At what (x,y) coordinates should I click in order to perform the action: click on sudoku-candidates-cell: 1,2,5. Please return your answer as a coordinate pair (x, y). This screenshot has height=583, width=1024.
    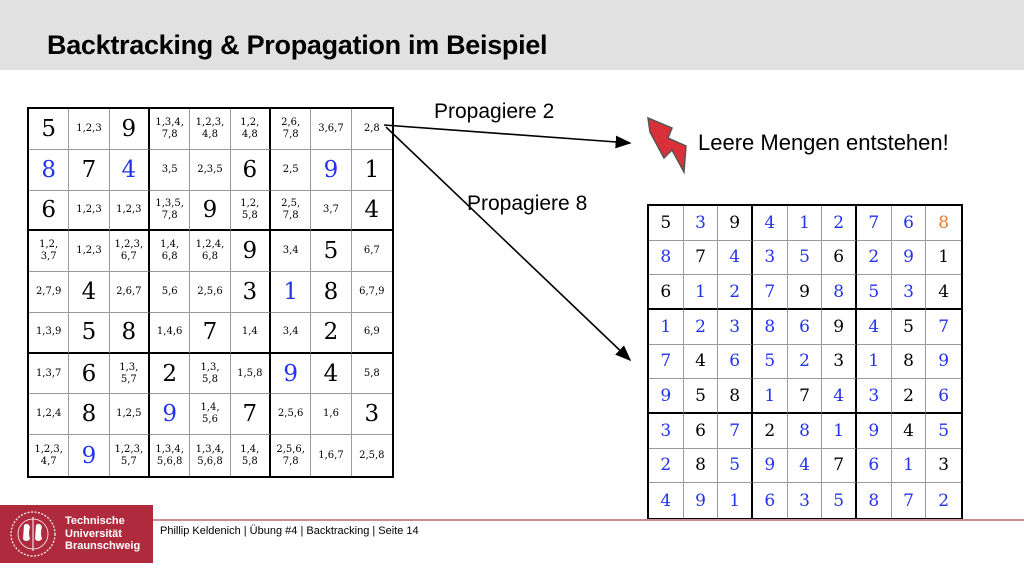
    Looking at the image, I should click on (129, 415).